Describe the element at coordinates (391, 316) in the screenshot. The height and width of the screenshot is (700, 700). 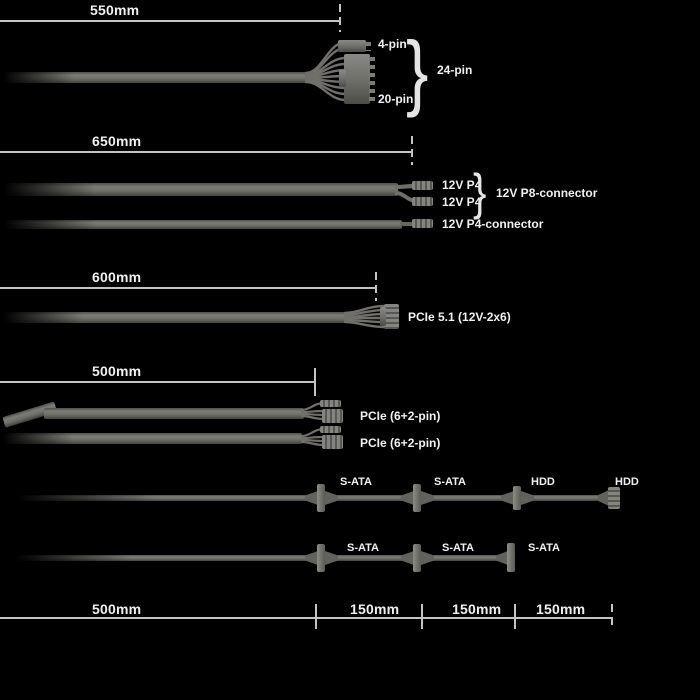
I see `pcie5-connector` at that location.